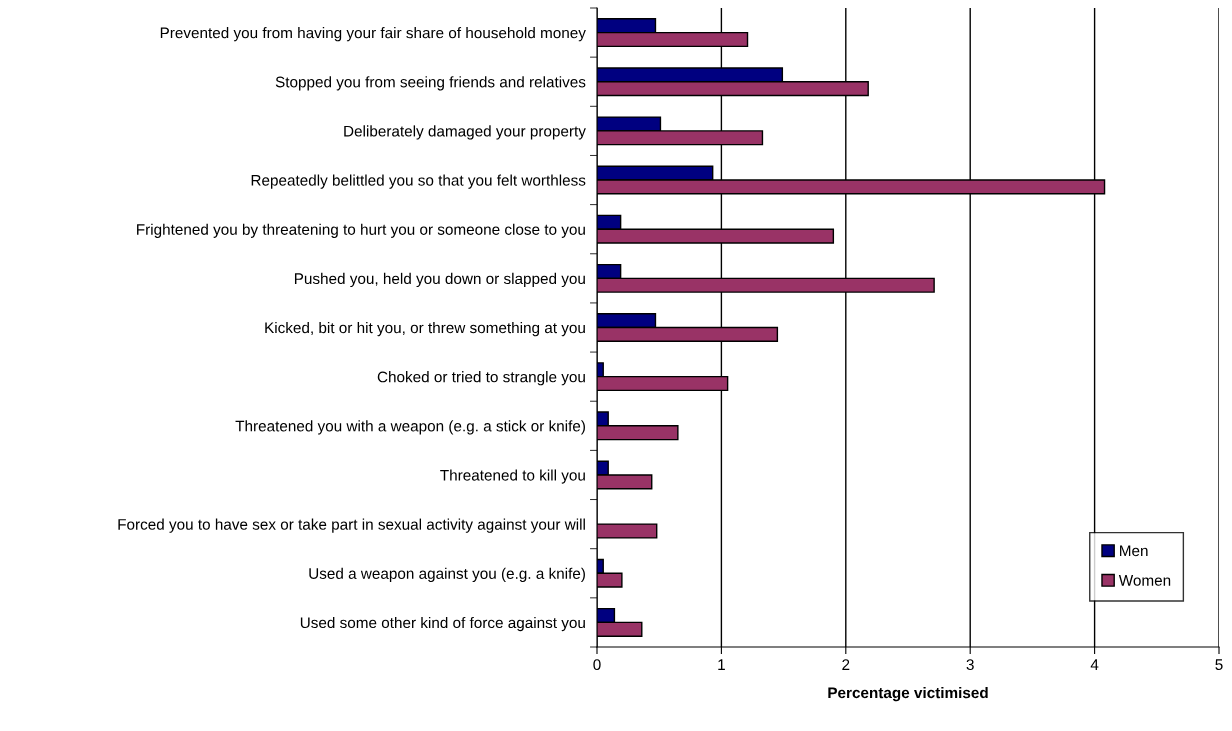  Describe the element at coordinates (351, 525) in the screenshot. I see `y-tick-label: Forced you to have sex or take part in sexual activity against your will` at that location.